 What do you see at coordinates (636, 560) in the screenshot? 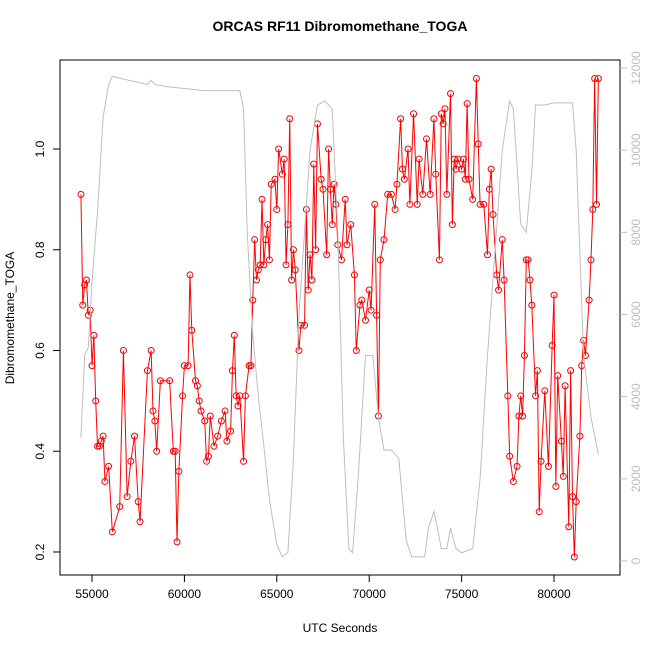
I see `y2-tick-label: 0` at bounding box center [636, 560].